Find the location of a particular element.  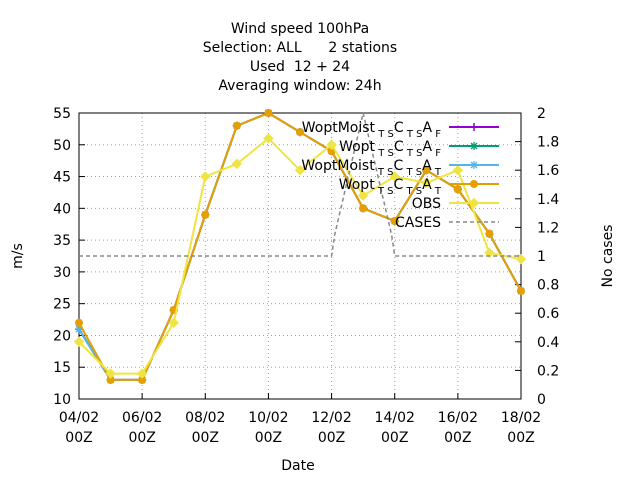

legend-entry: OBS is located at coordinates (455, 204).